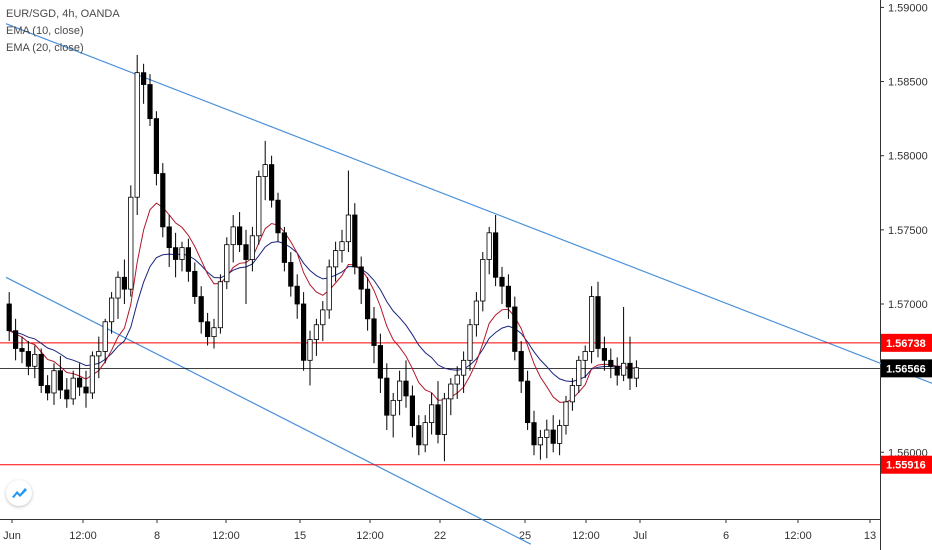 The height and width of the screenshot is (550, 932). I want to click on time-tick-label: 22, so click(440, 536).